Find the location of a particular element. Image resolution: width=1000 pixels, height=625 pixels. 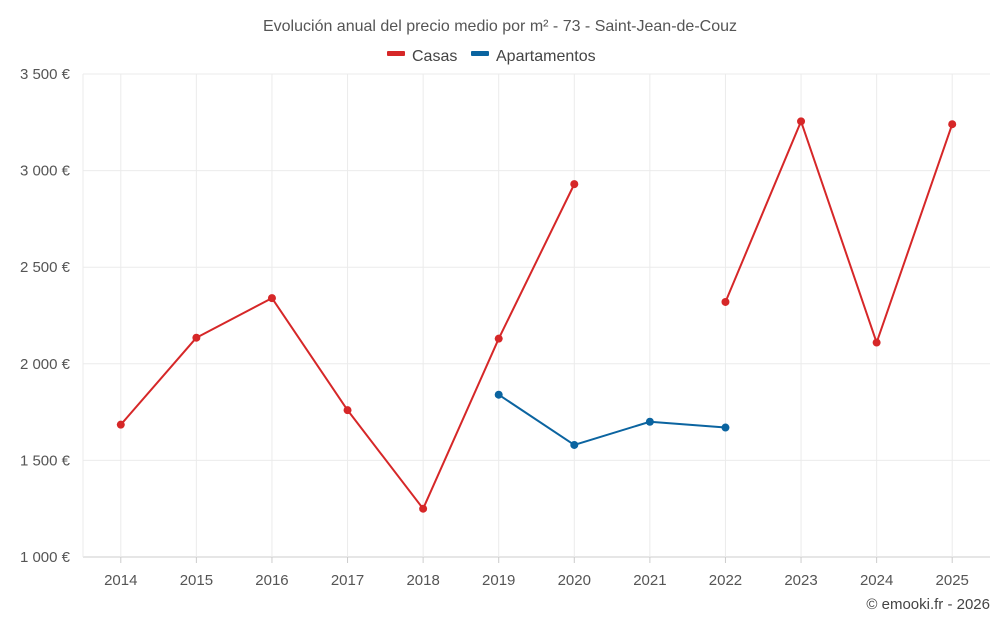

x-tick-label: 2023 is located at coordinates (800, 580).